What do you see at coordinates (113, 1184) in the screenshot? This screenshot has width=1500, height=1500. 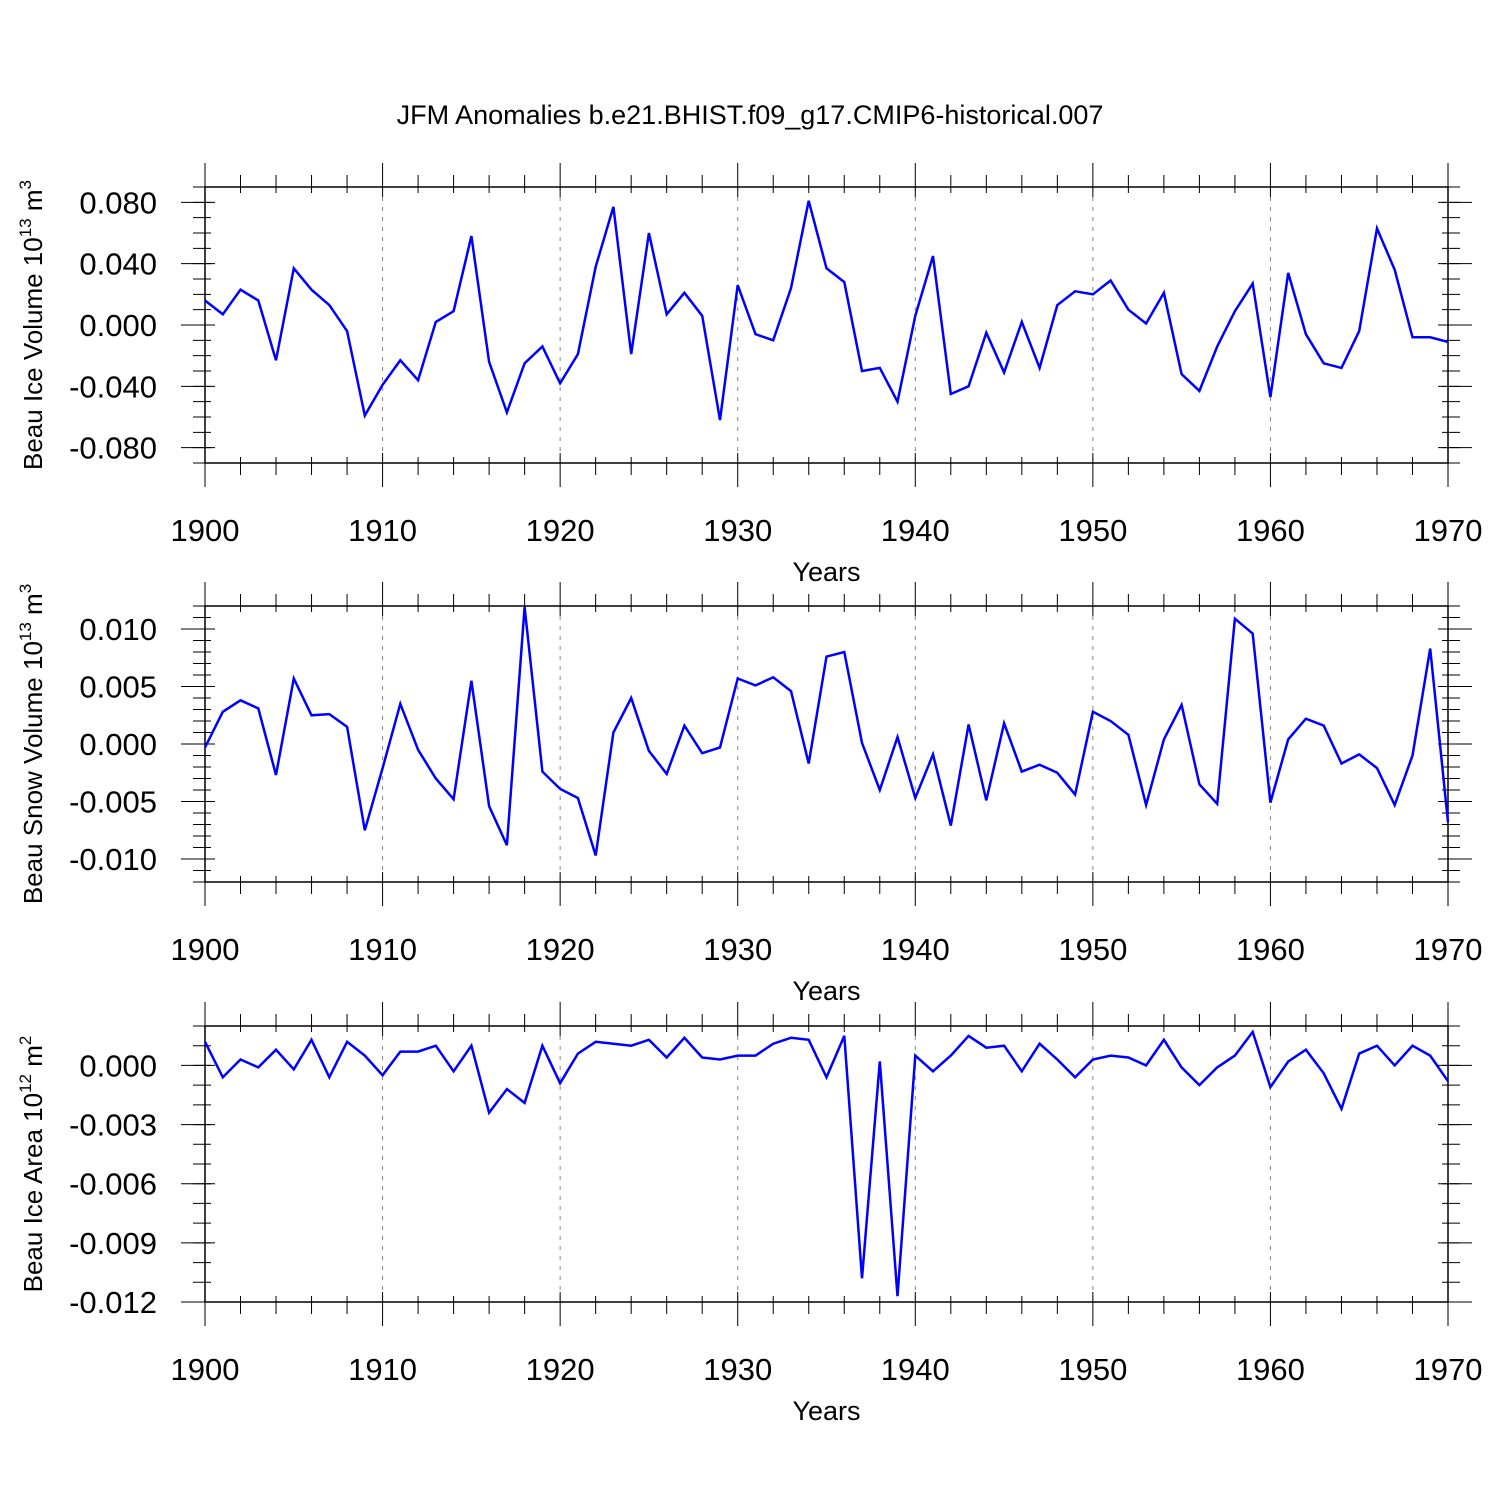 I see `y-tick-label: -0.006` at bounding box center [113, 1184].